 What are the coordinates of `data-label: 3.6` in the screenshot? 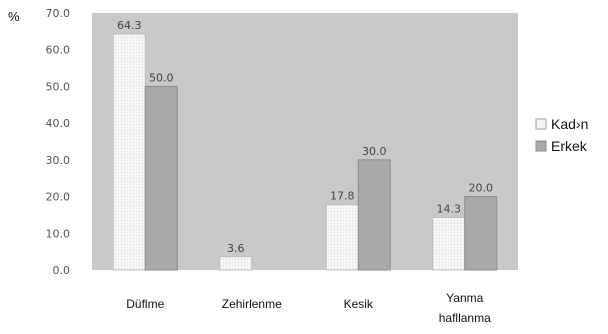 It's located at (236, 248).